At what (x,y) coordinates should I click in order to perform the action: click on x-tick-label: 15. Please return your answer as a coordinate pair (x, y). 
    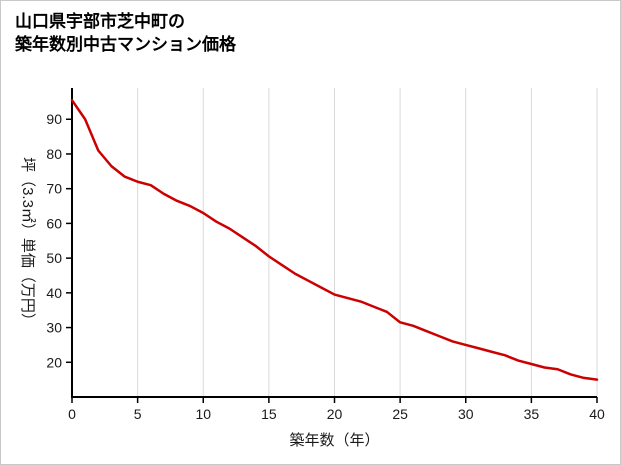
    Looking at the image, I should click on (269, 414).